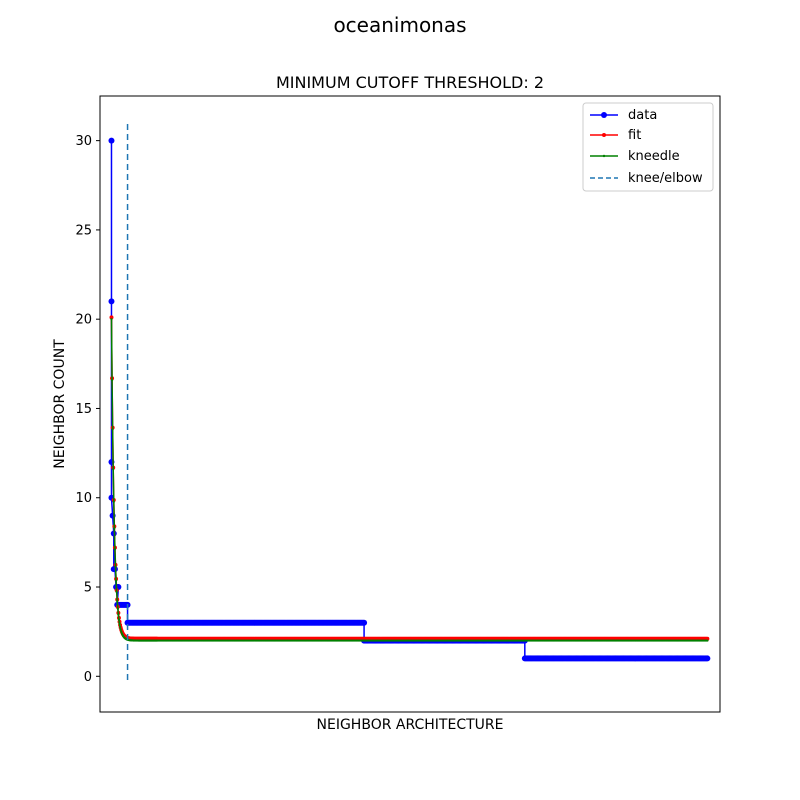 The height and width of the screenshot is (800, 800). What do you see at coordinates (83, 320) in the screenshot?
I see `y-tick-label: 20` at bounding box center [83, 320].